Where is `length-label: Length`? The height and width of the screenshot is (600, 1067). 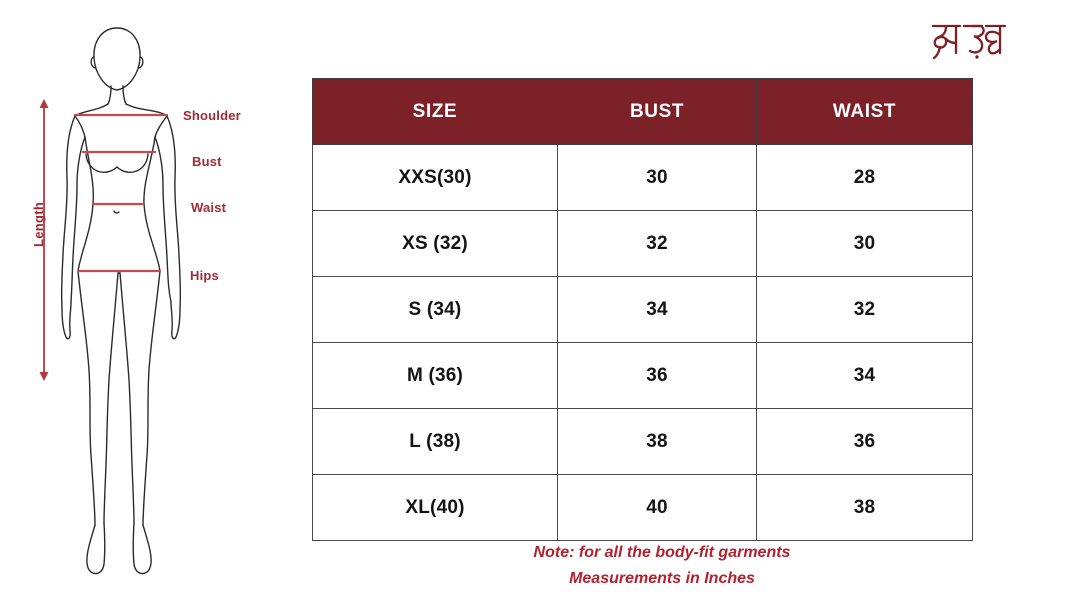
length-label: Length is located at coordinates (38, 224).